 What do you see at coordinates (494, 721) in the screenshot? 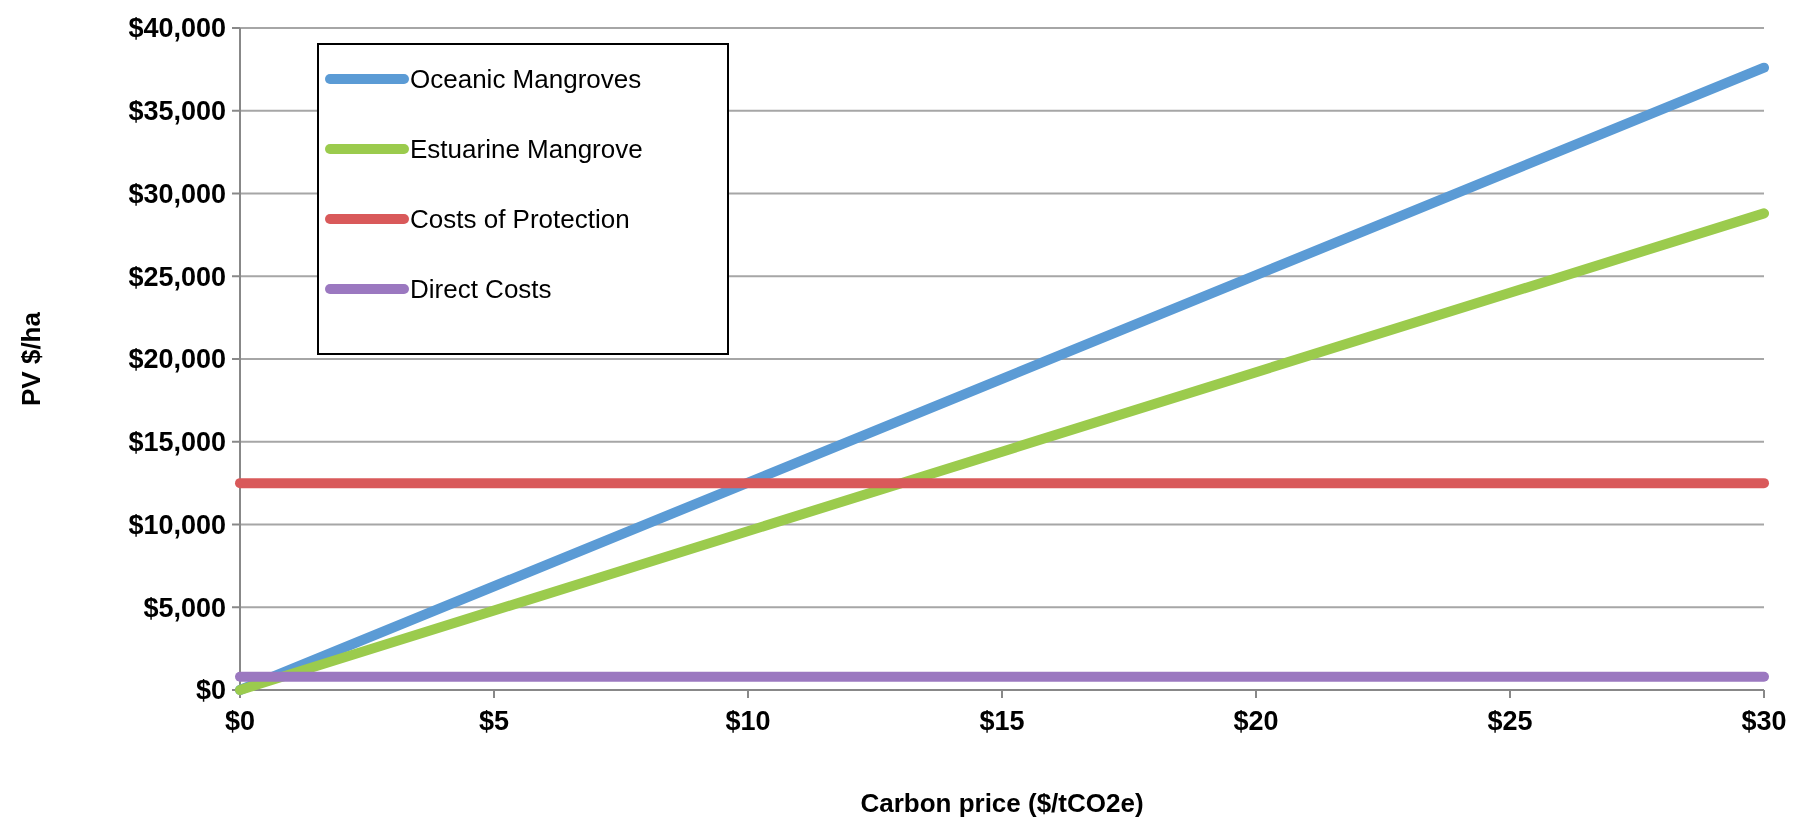
I see `x-tick-label: $5` at bounding box center [494, 721].